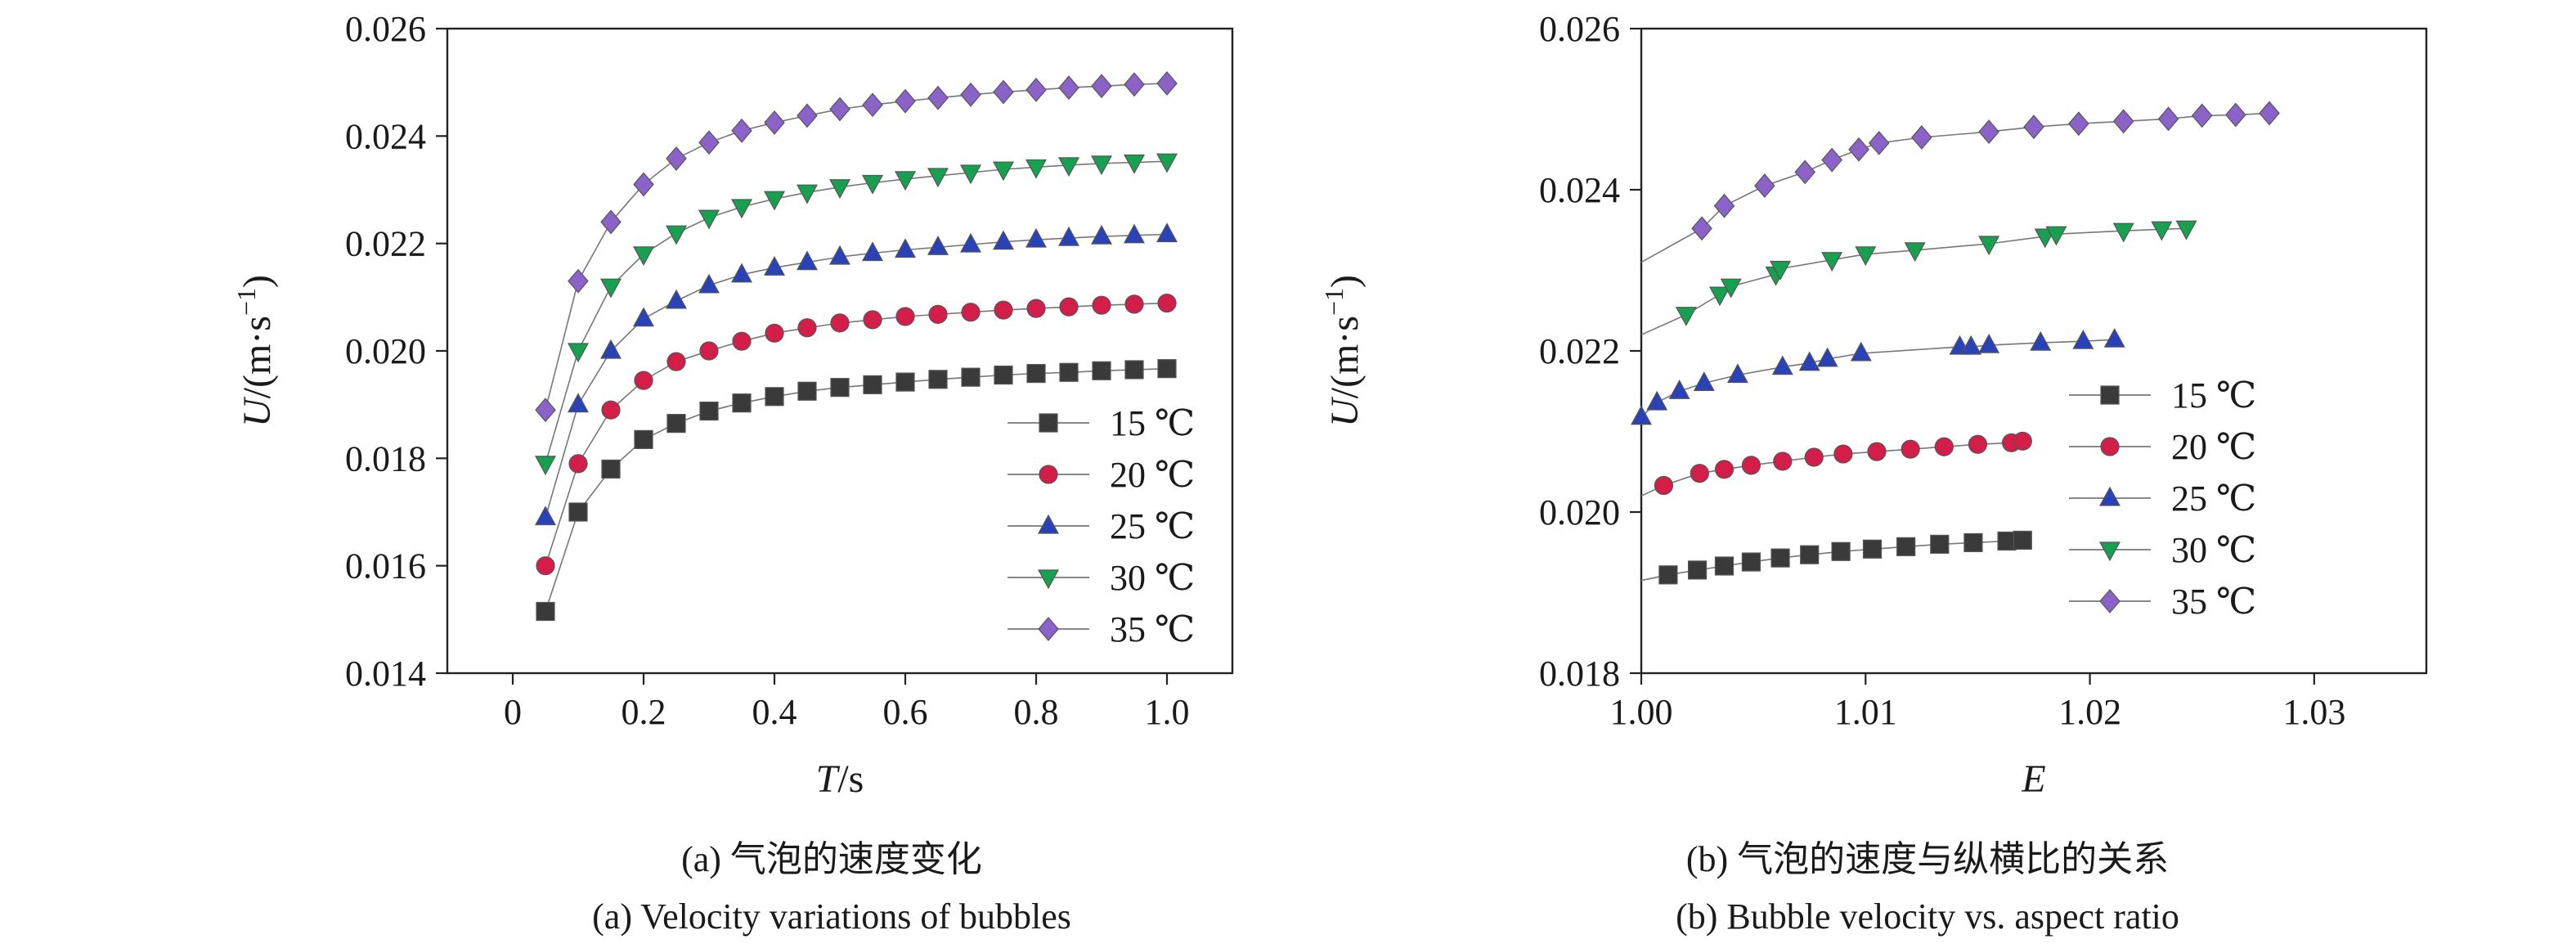  Describe the element at coordinates (1927, 859) in the screenshot. I see `caption-b-zh: (b) 气泡的速度与纵横比的关系` at that location.